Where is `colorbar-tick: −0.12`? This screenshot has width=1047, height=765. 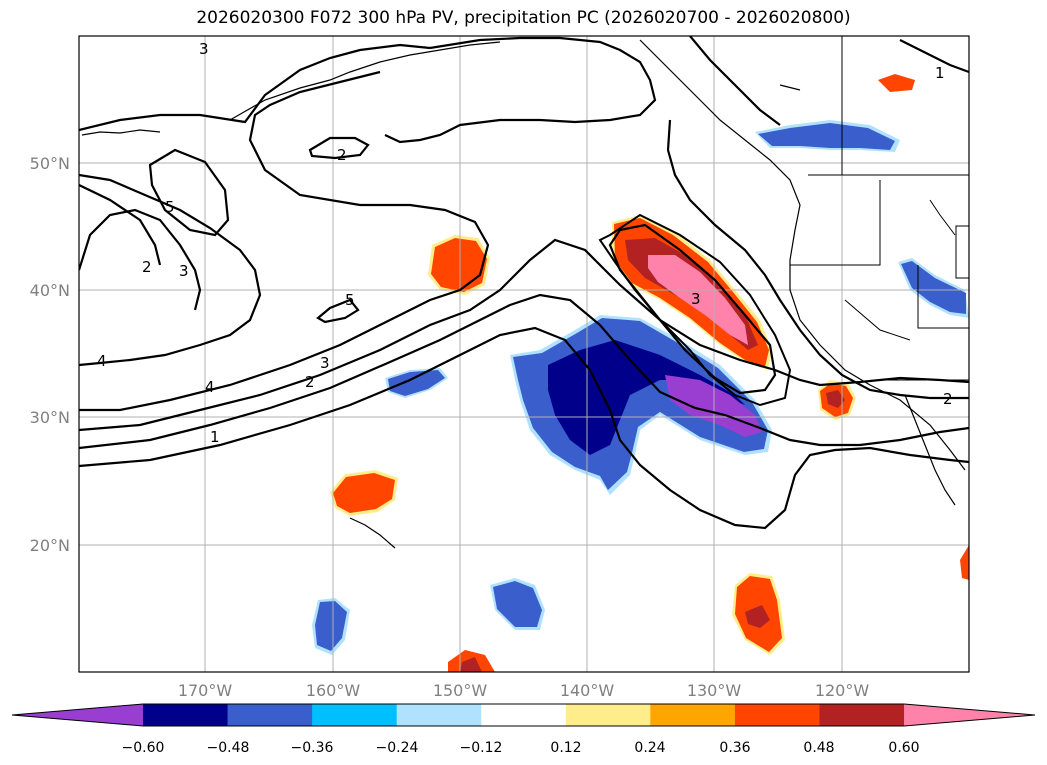
colorbar-tick: −0.12 is located at coordinates (481, 748).